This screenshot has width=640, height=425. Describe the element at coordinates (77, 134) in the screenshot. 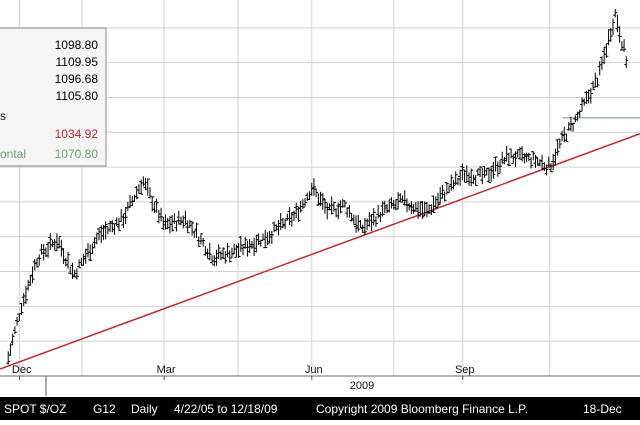

I see `legend-value-5: 1034.92` at that location.